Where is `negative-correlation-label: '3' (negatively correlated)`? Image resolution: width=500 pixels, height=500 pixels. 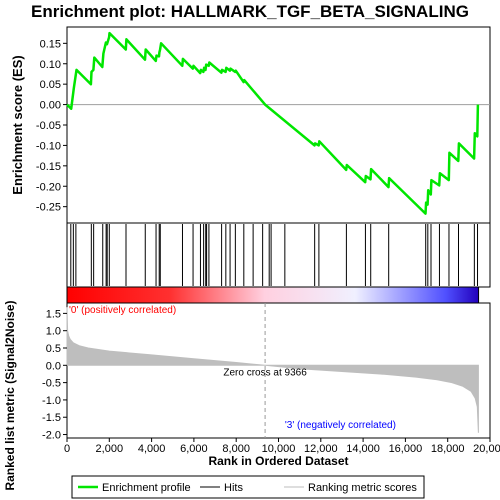 negative-correlation-label: '3' (negatively correlated) is located at coordinates (340, 425).